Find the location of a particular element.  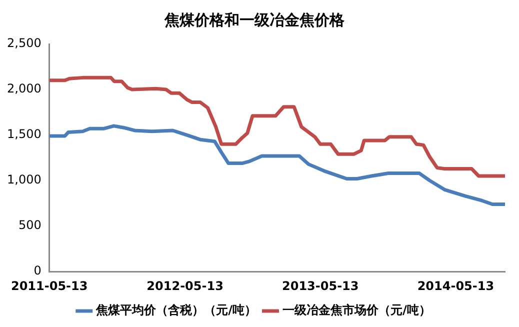

x-tick-label: 2014-05-13 is located at coordinates (455, 285).